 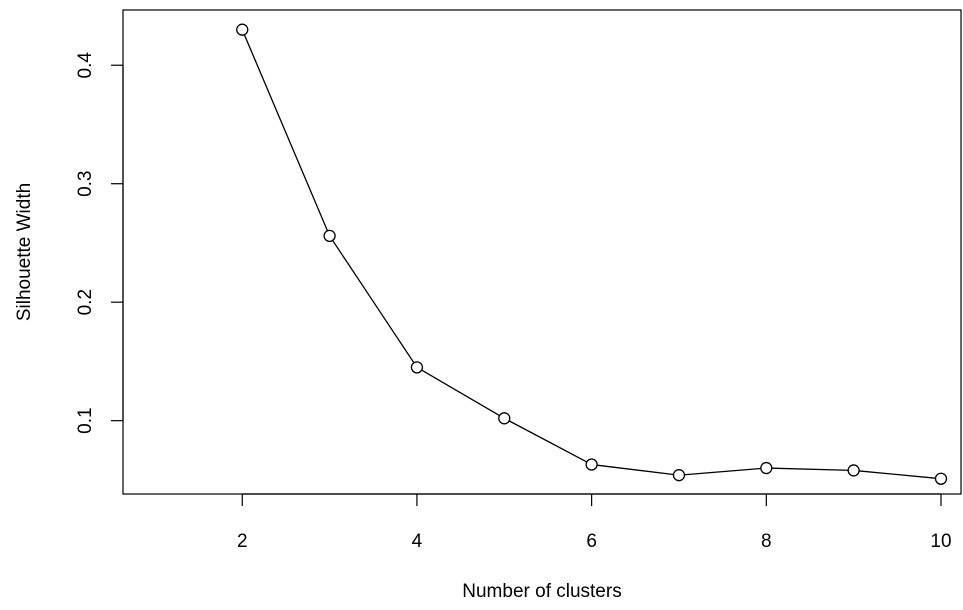 What do you see at coordinates (85, 302) in the screenshot?
I see `y-tick-label: 0.2` at bounding box center [85, 302].